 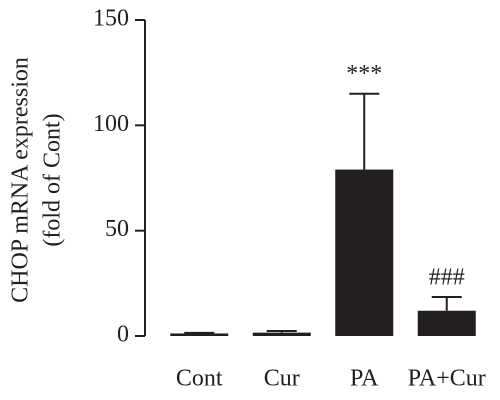 I want to click on annotation: ***, so click(x=364, y=74).